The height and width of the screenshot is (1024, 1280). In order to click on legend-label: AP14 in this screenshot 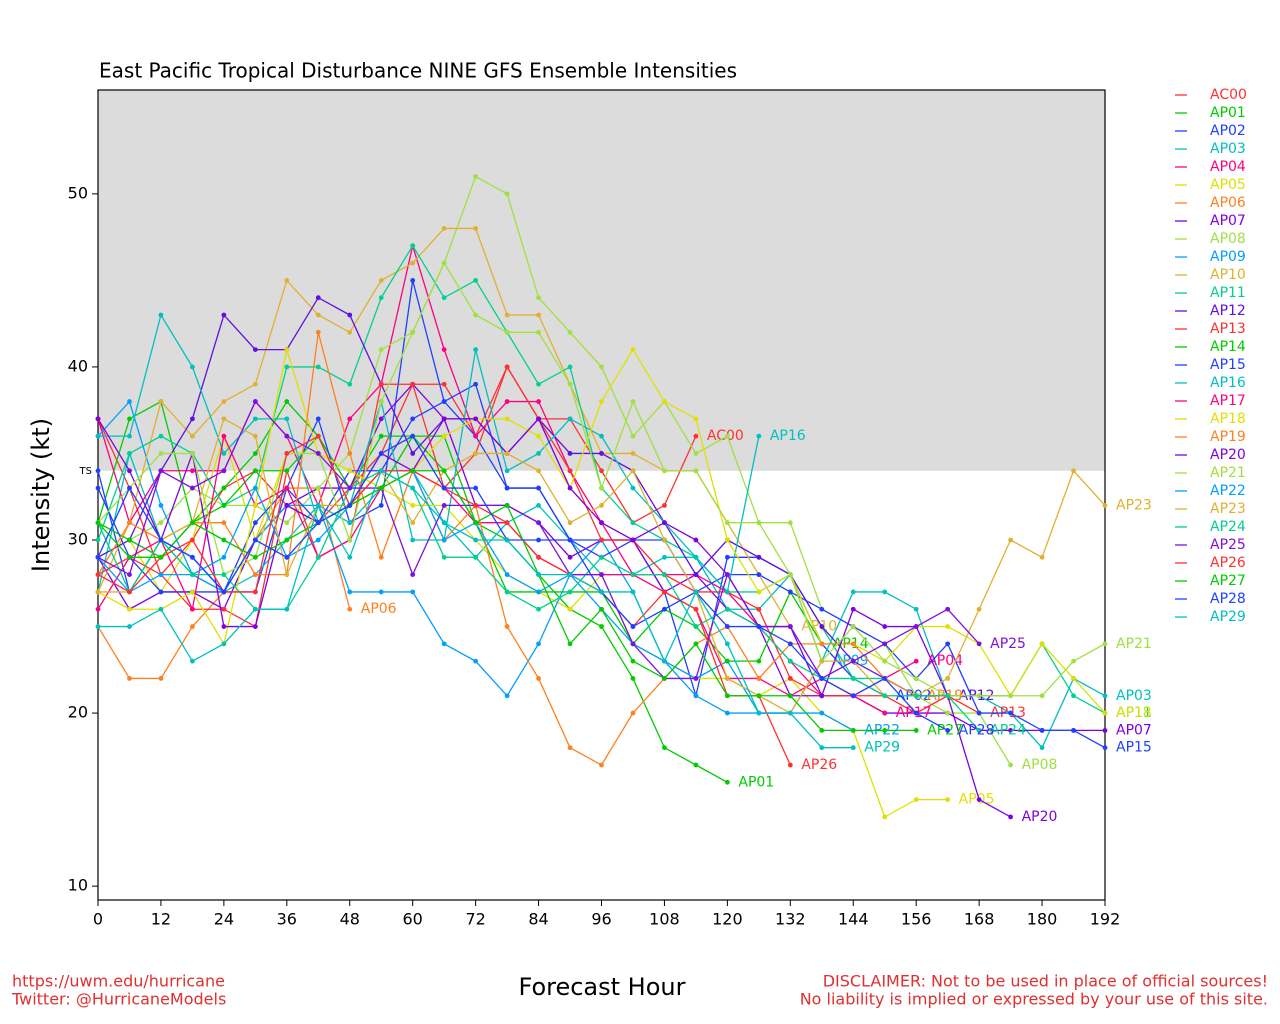, I will do `click(1228, 347)`.